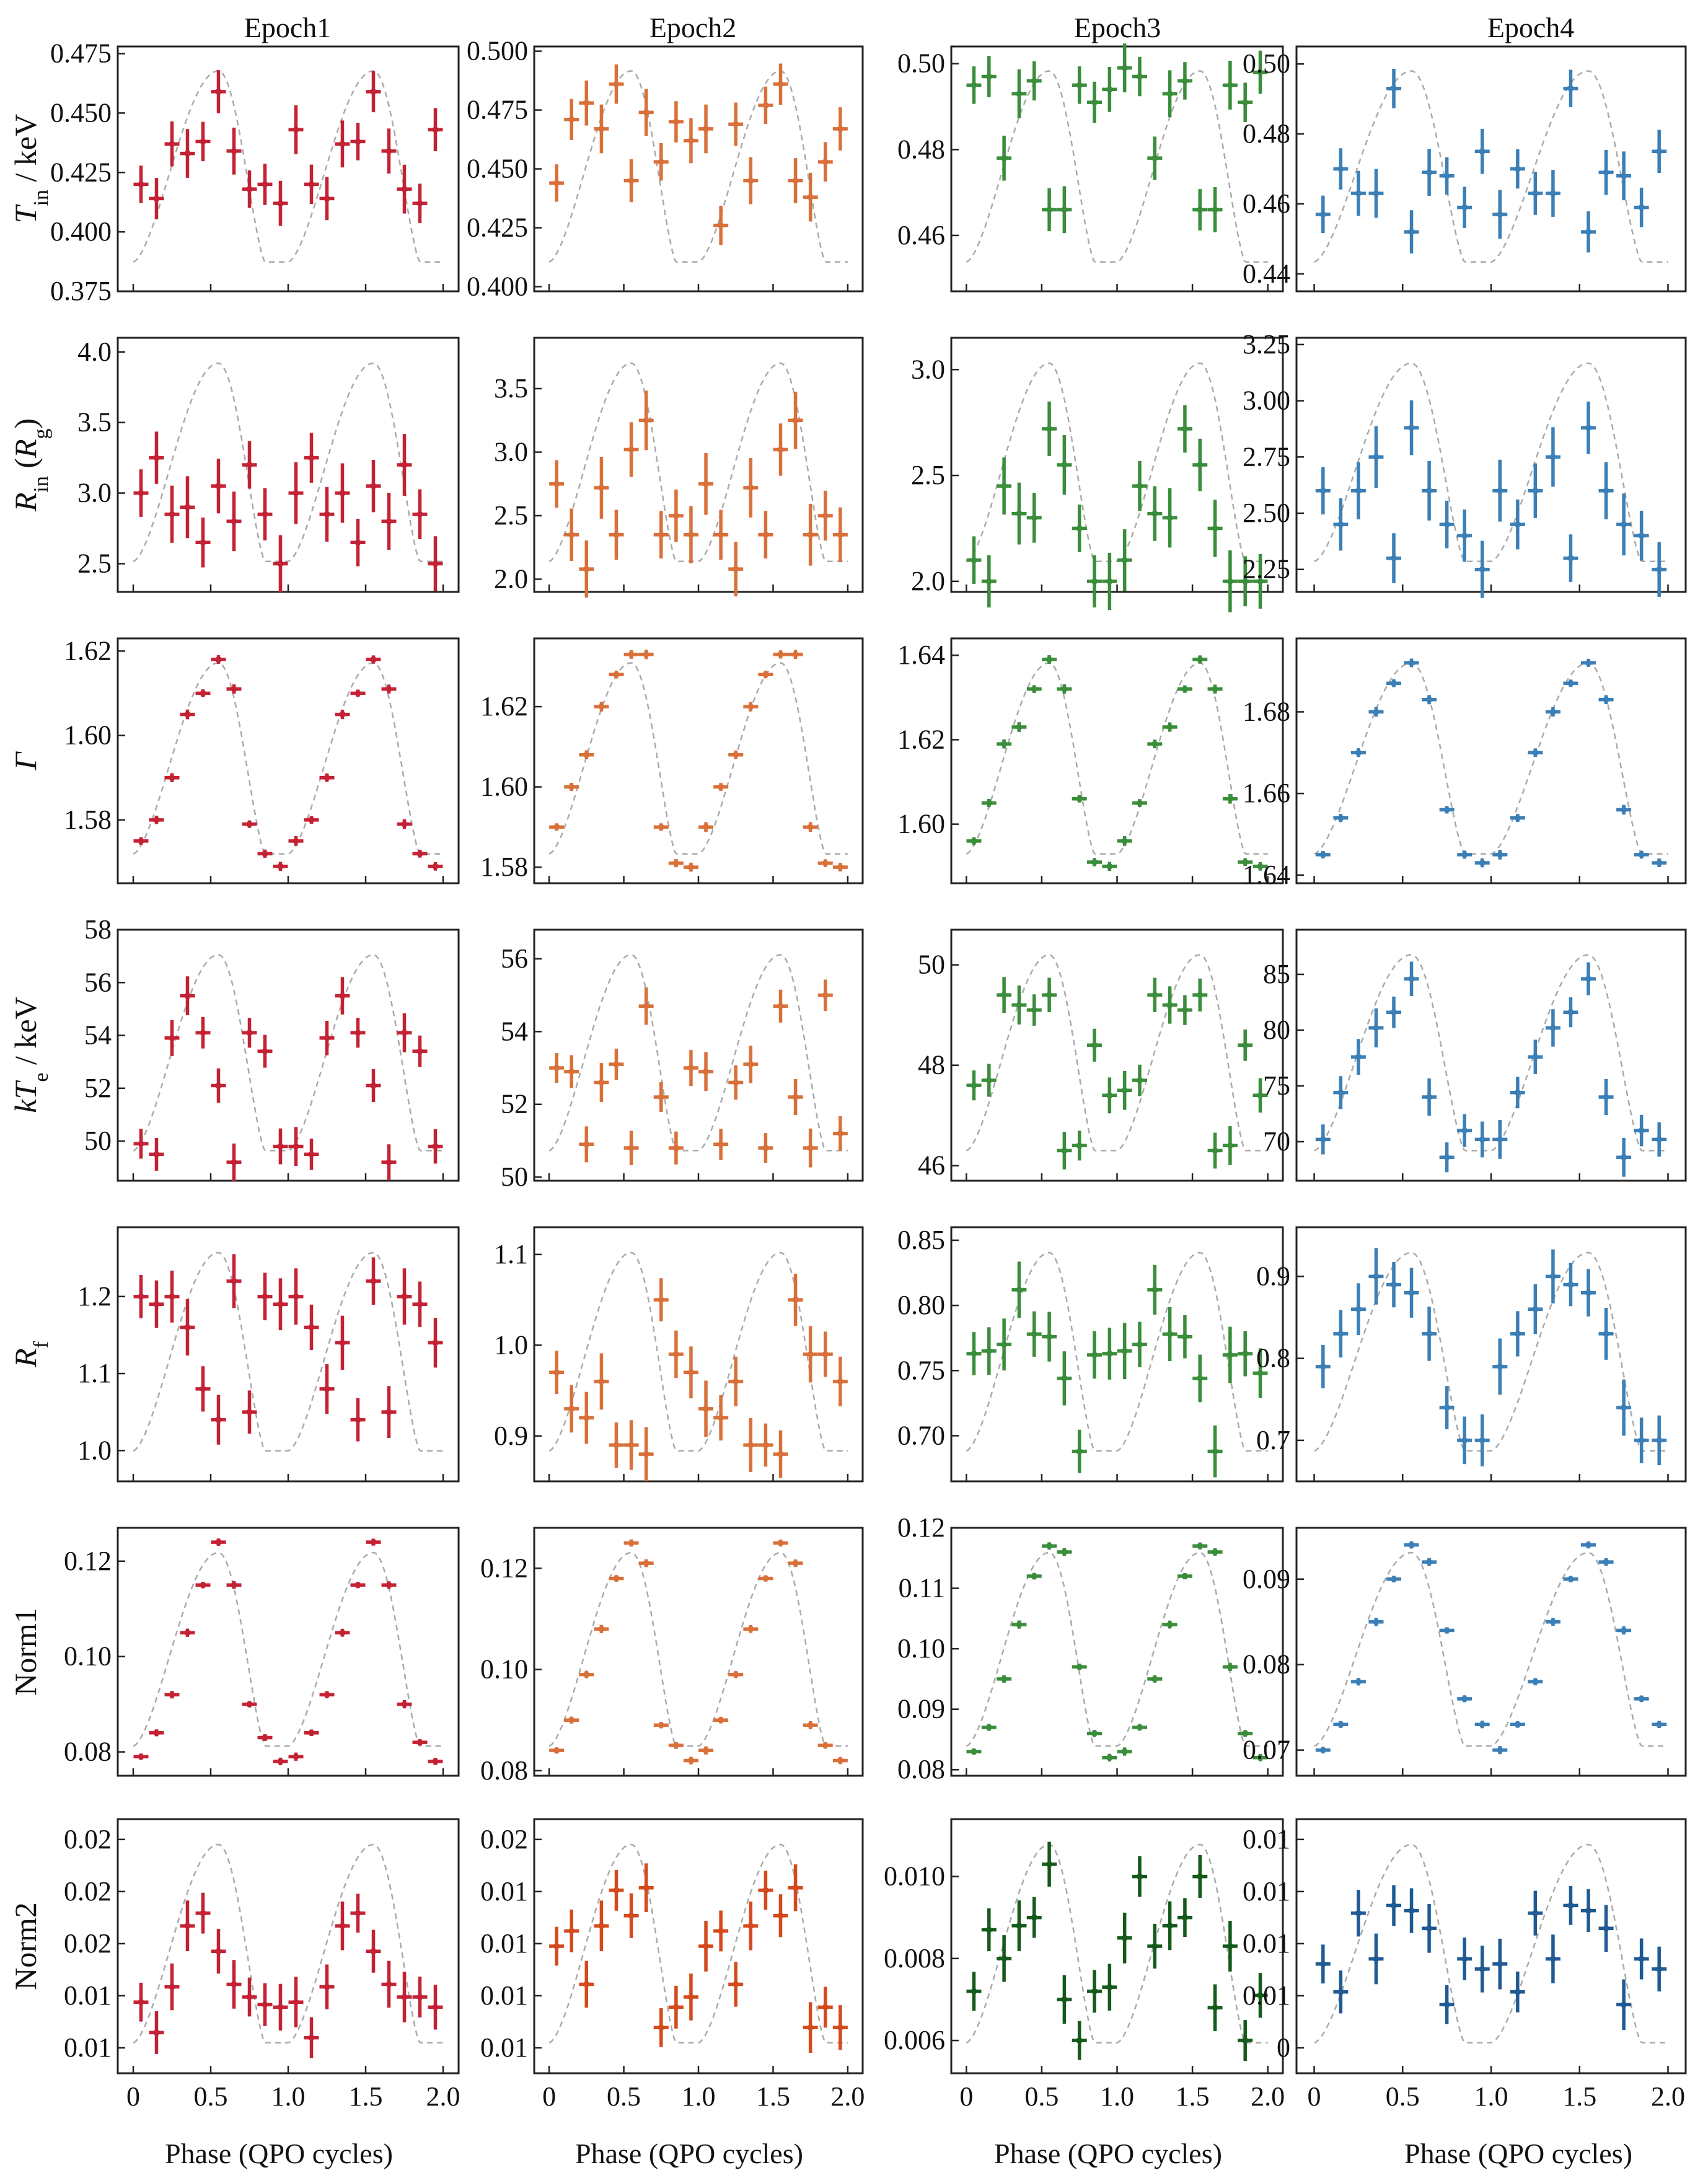  What do you see at coordinates (504, 1995) in the screenshot?
I see `y-tick-label: 0.01` at bounding box center [504, 1995].